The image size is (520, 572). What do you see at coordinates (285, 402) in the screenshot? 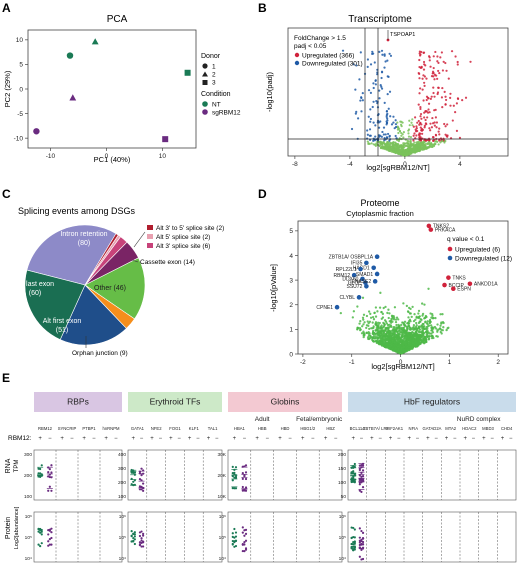
I see `group-title: Globins` at bounding box center [285, 402].